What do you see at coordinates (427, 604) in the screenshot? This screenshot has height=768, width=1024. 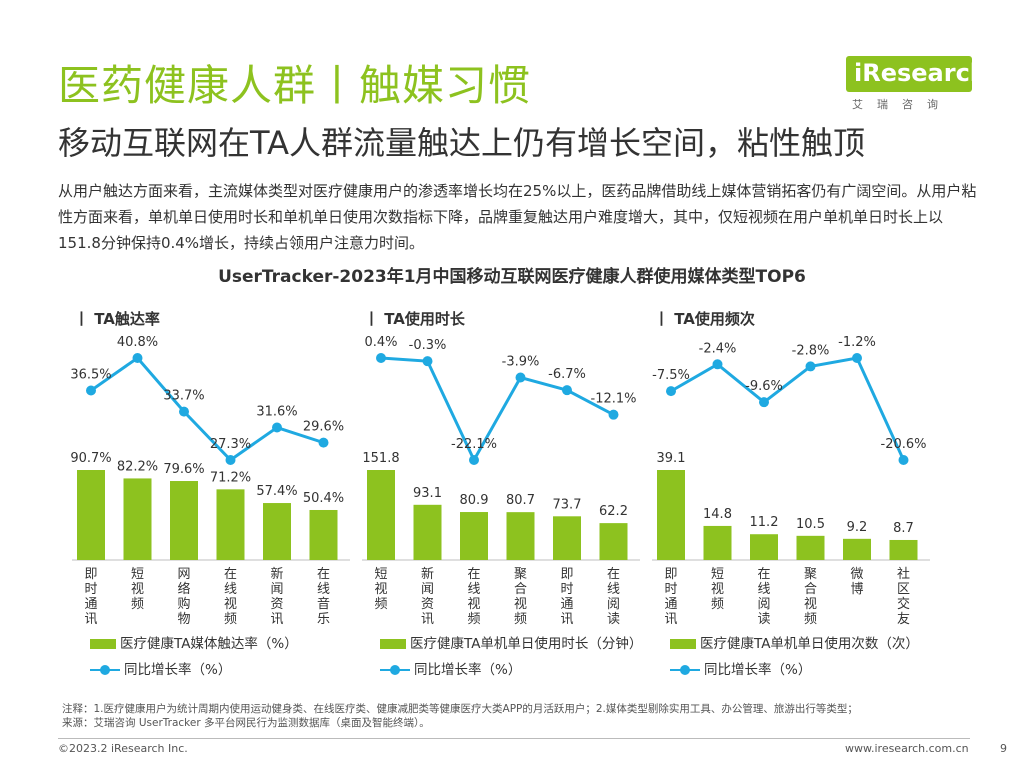 I see `category-char: 资` at bounding box center [427, 604].